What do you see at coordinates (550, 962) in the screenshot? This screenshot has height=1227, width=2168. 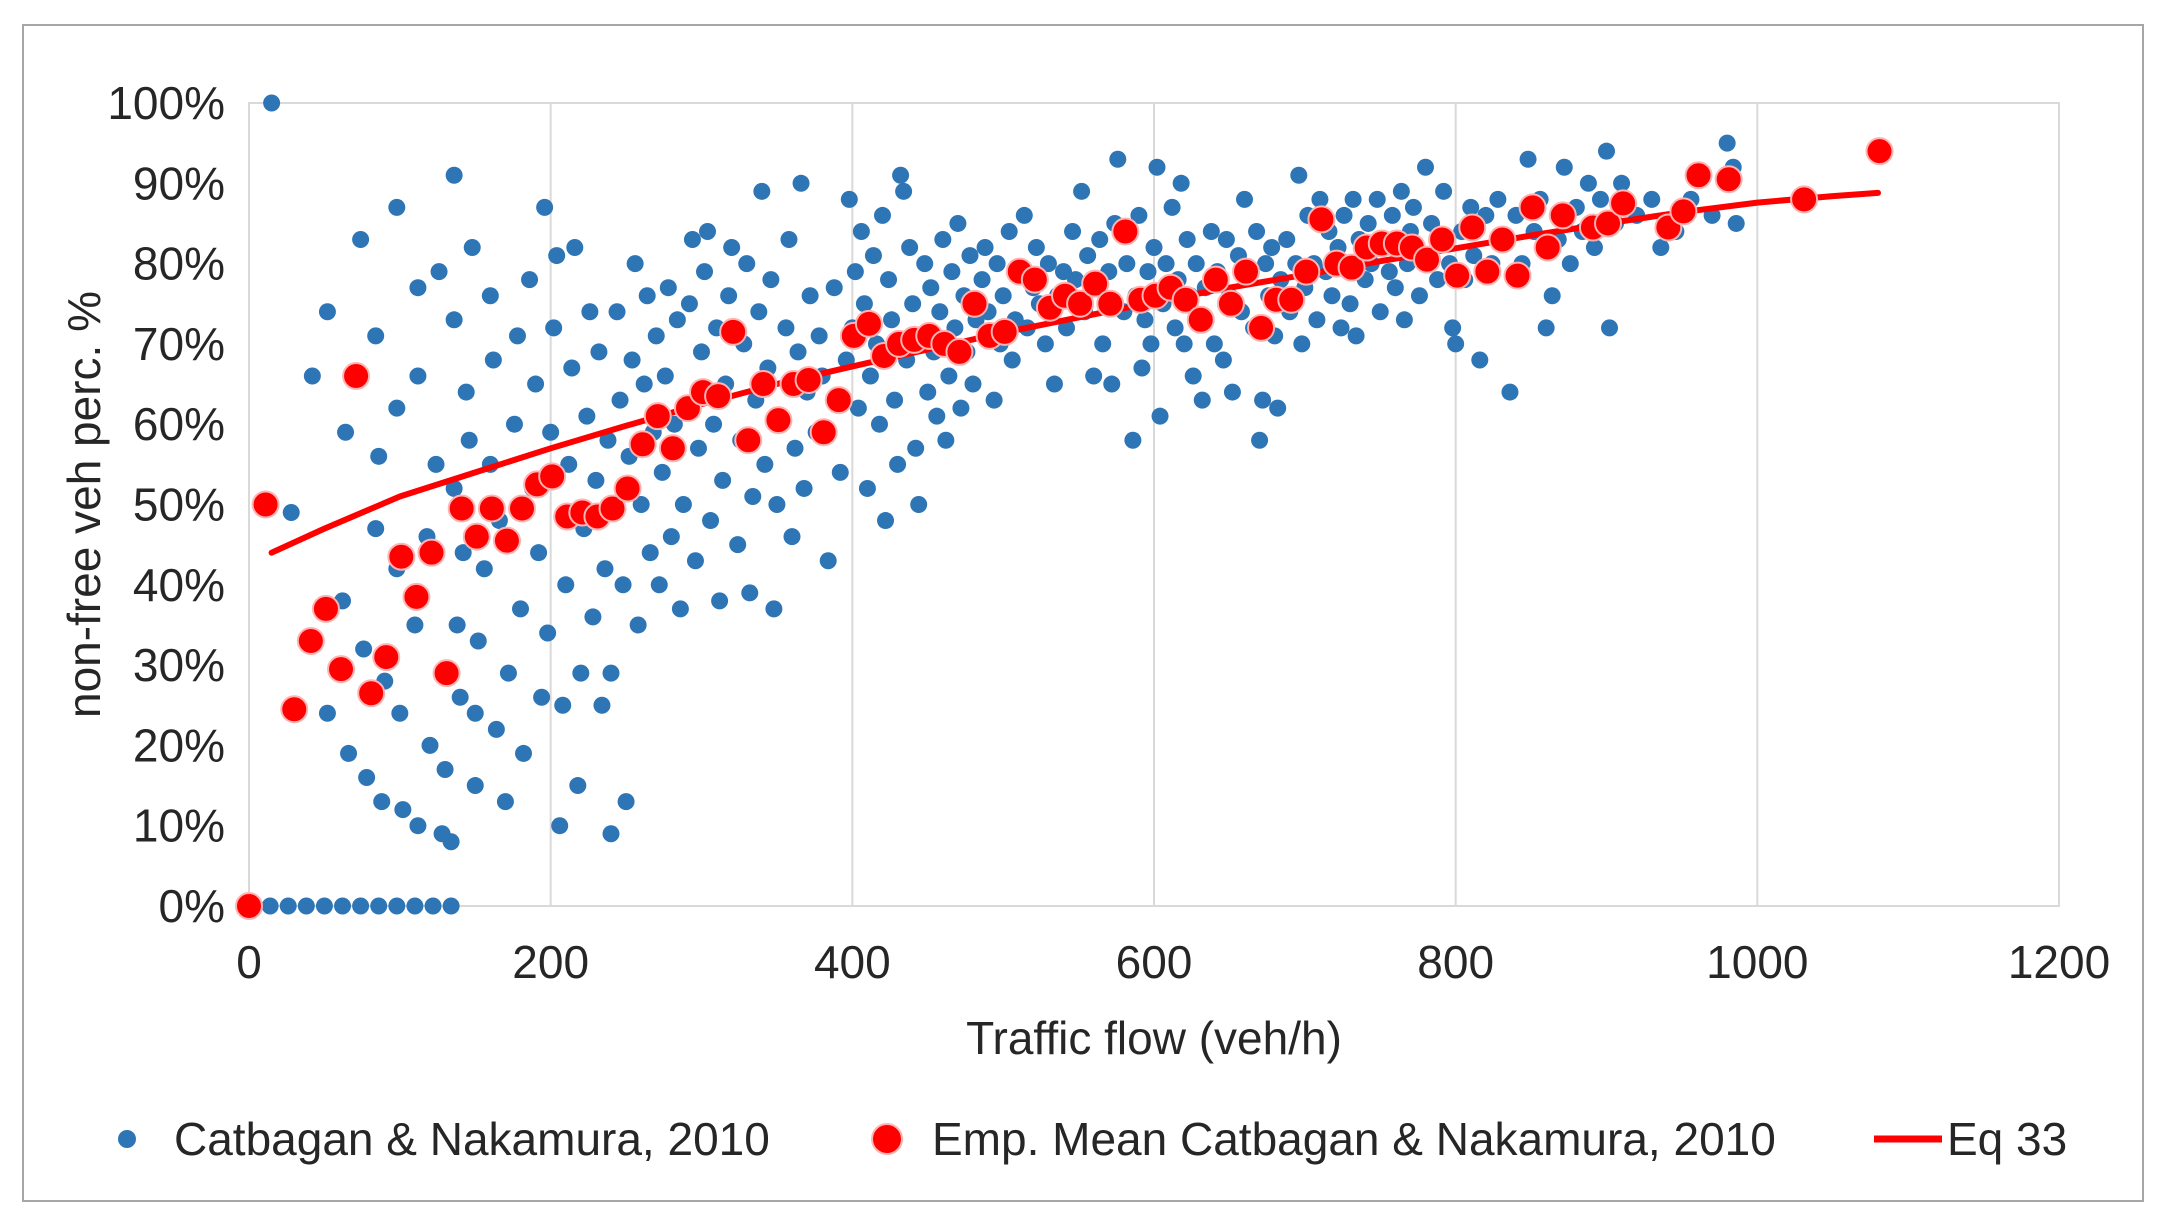 I see `x-tick-label: 200` at bounding box center [550, 962].